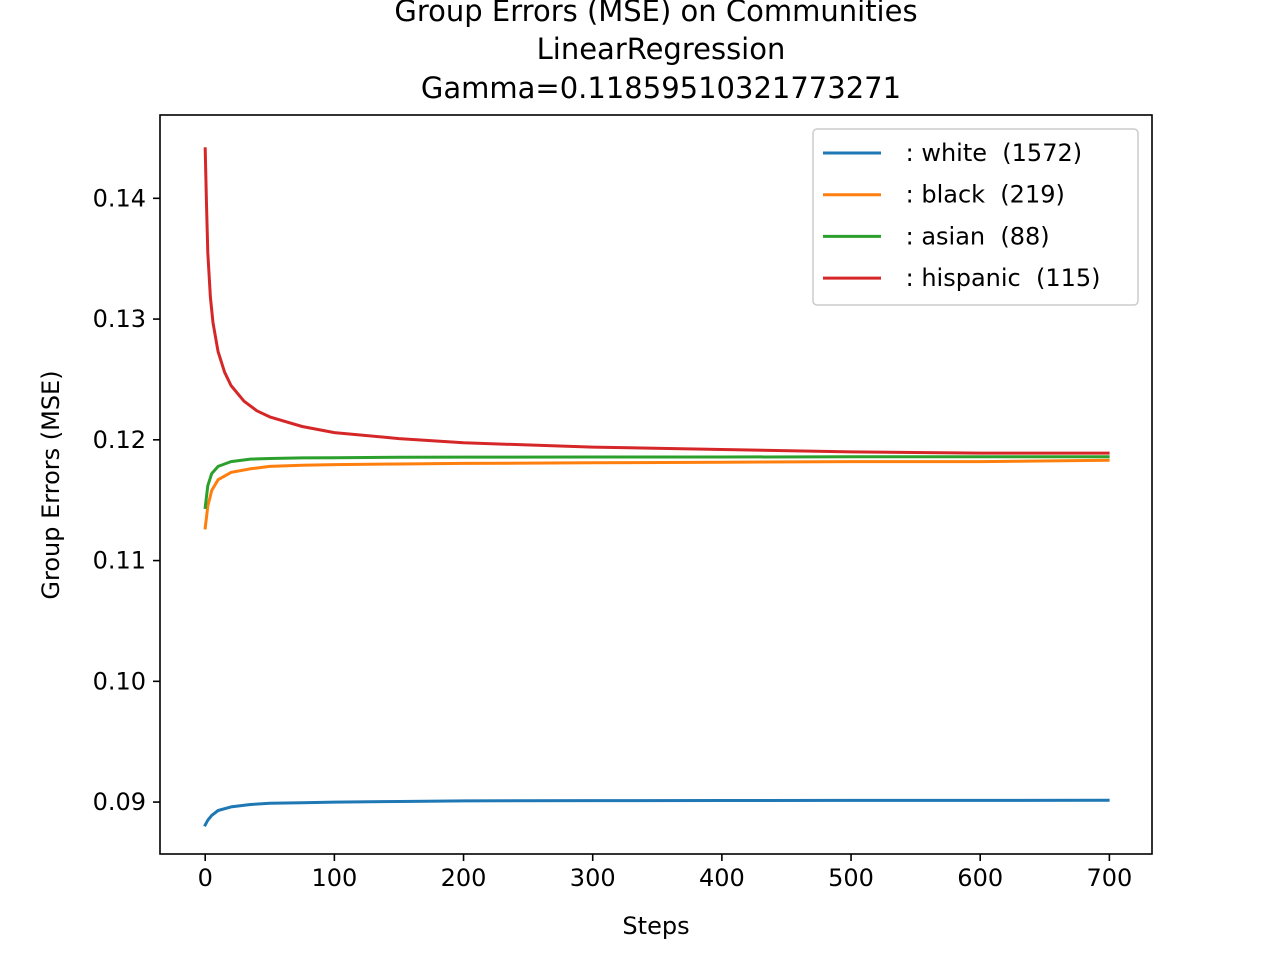  I want to click on x-tick-label: 0, so click(205, 878).